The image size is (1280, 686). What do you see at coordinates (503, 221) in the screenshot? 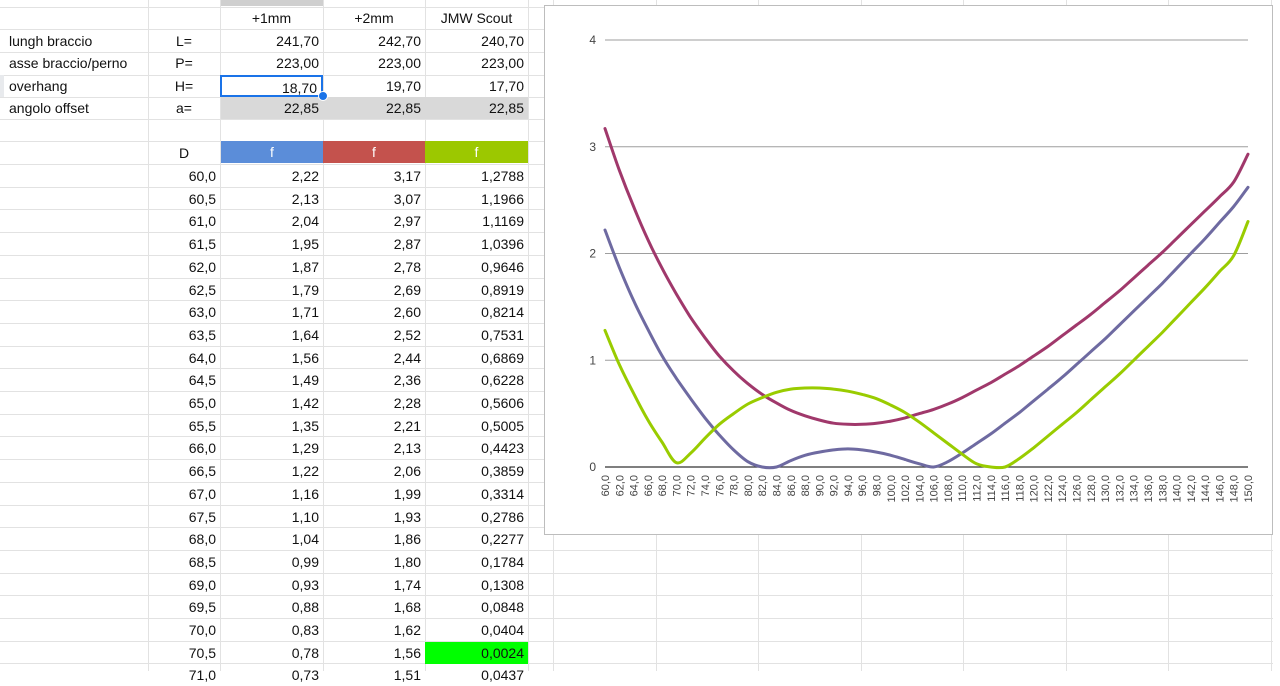
I see `f-value-cell: 1,1169` at bounding box center [503, 221].